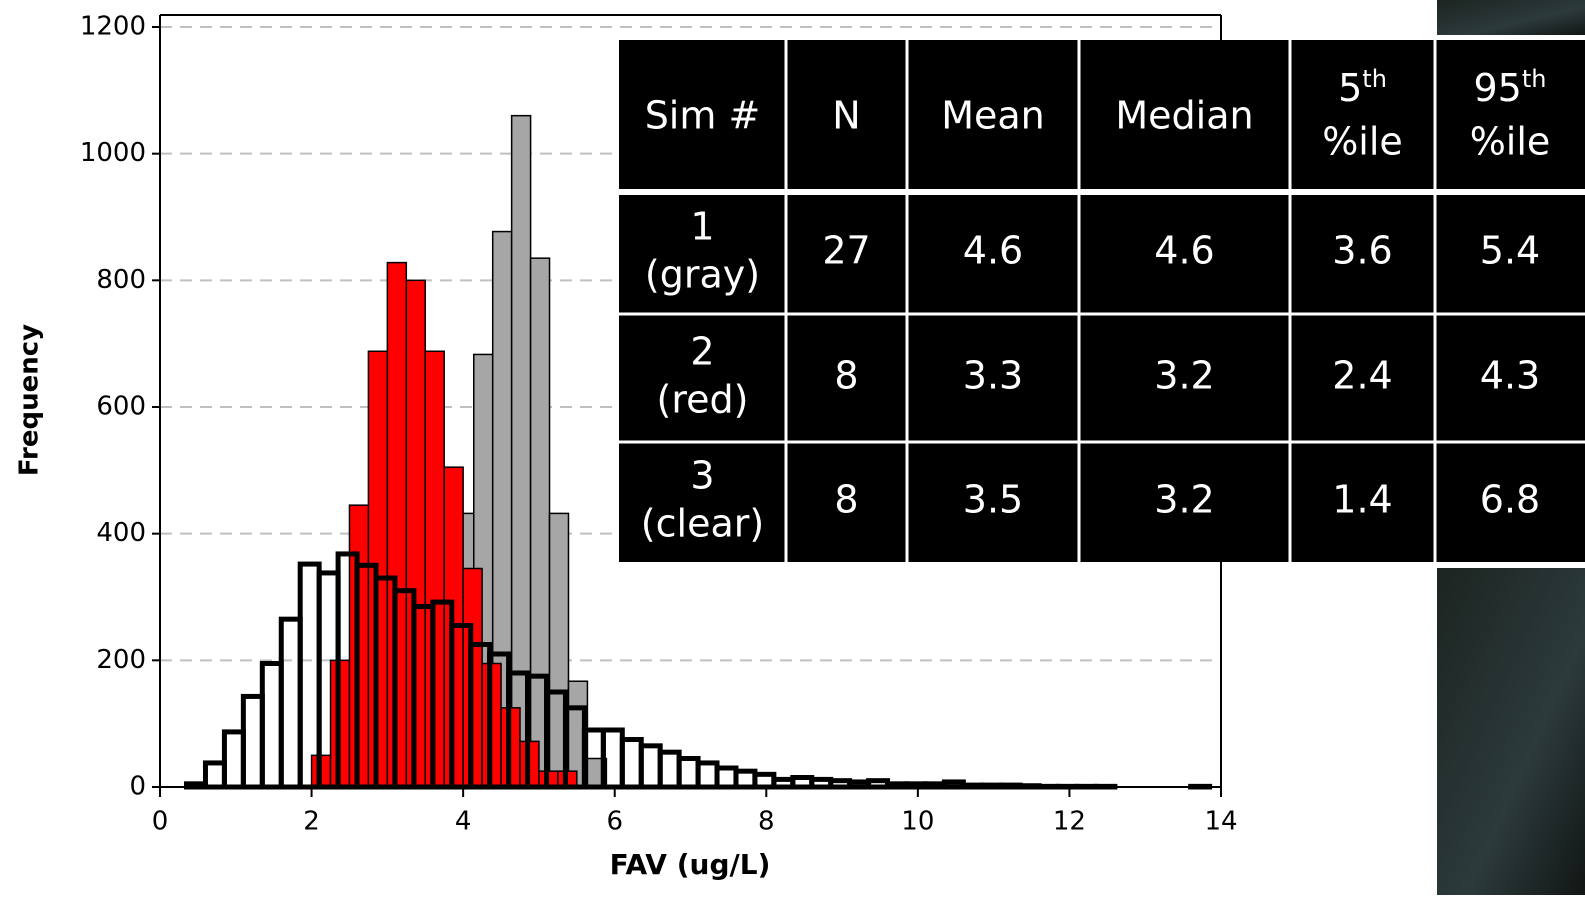  What do you see at coordinates (1498, 88) in the screenshot?
I see `header-text: 95` at bounding box center [1498, 88].